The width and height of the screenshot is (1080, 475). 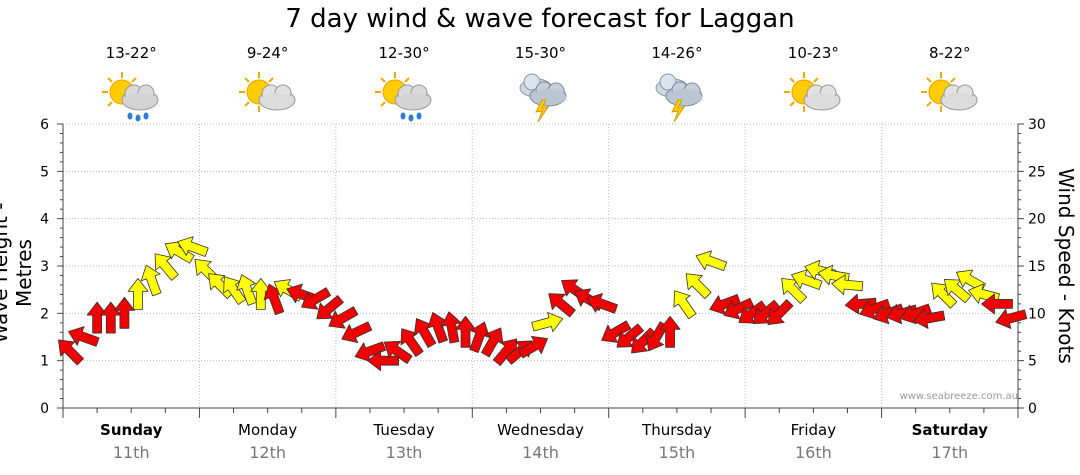 I want to click on x-date-label: 13th, so click(x=404, y=452).